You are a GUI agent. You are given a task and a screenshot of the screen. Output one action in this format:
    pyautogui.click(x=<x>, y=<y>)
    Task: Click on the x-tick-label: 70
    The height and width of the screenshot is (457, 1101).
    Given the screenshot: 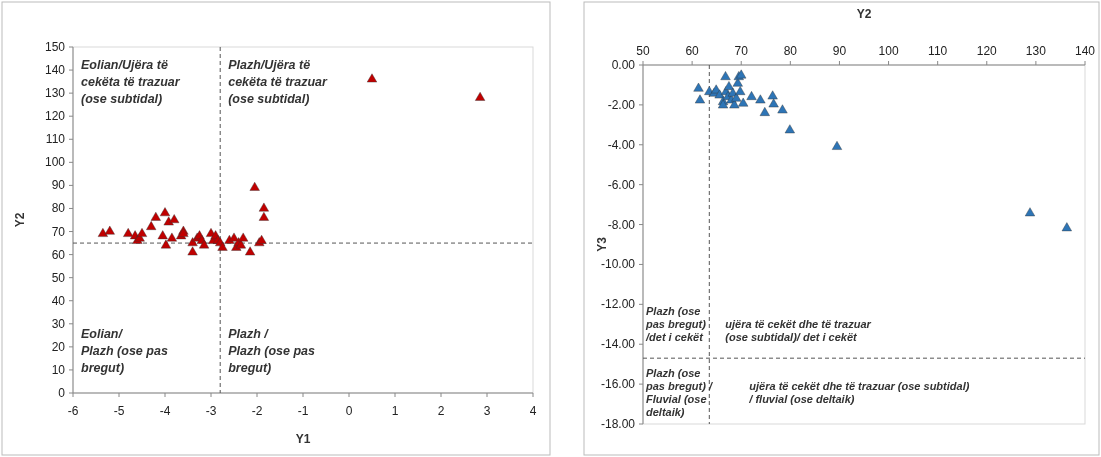 What is the action you would take?
    pyautogui.click(x=741, y=51)
    